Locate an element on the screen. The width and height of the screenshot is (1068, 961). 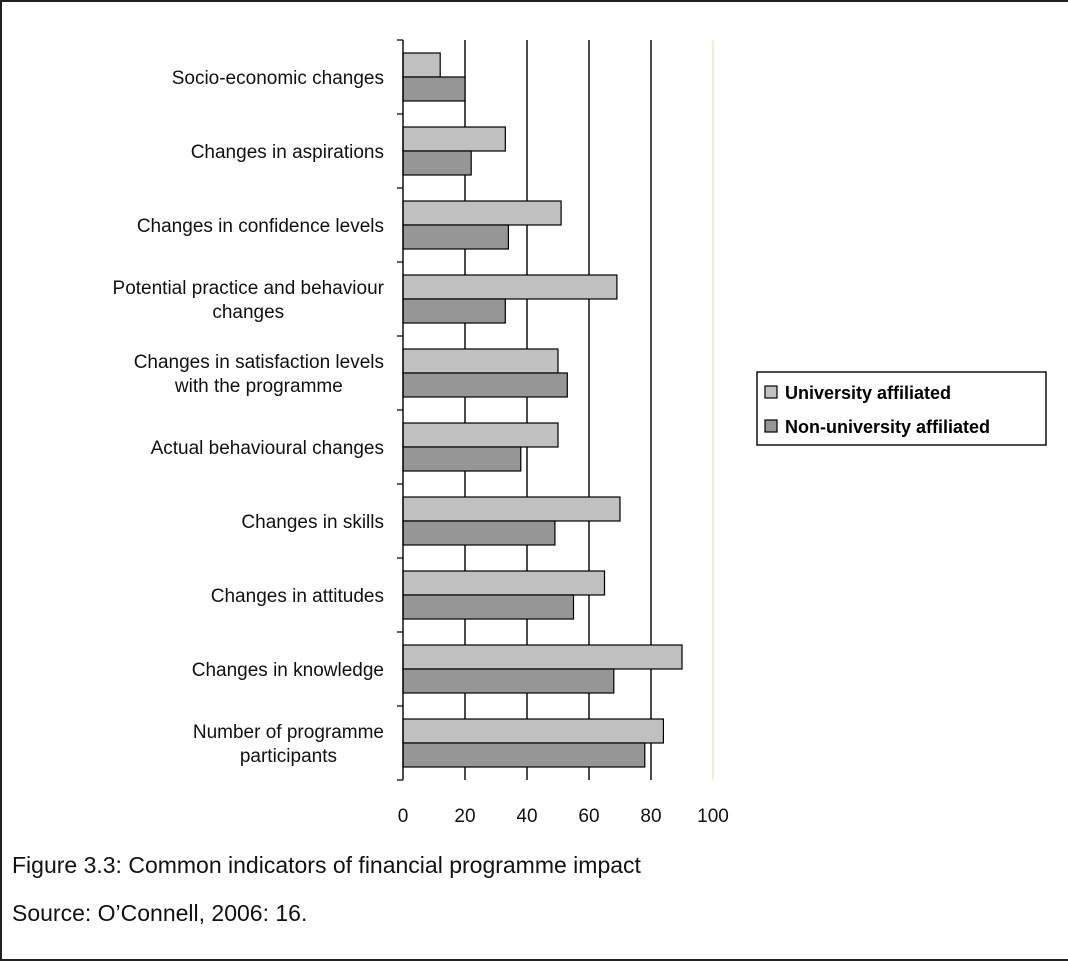
category-label: participants is located at coordinates (288, 756).